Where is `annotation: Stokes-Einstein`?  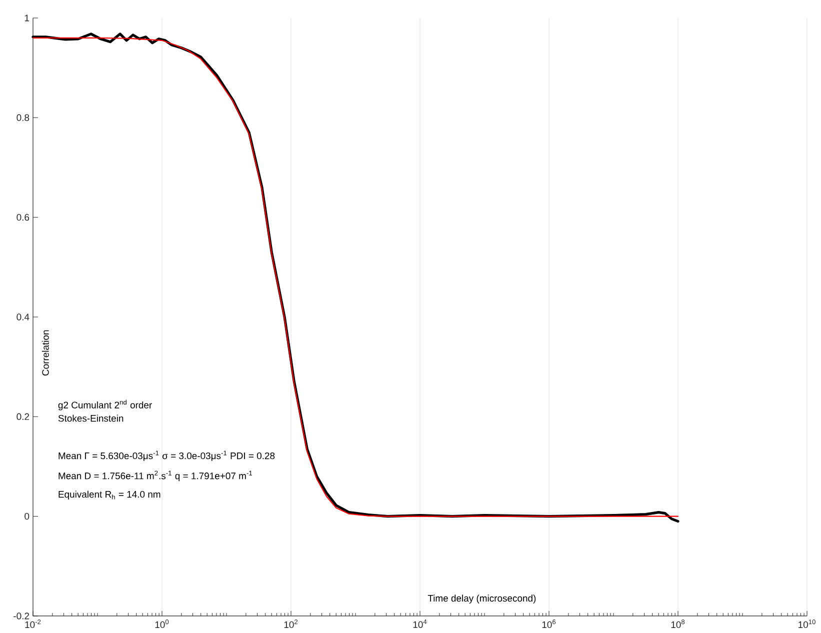
annotation: Stokes-Einstein is located at coordinates (91, 418).